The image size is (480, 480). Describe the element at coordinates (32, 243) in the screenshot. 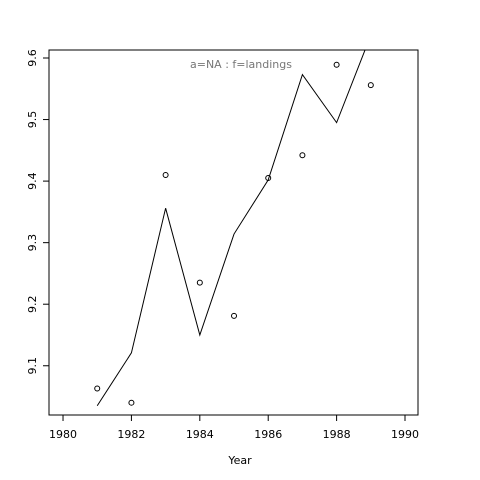

I see `y-tick-label: 9.3` at that location.